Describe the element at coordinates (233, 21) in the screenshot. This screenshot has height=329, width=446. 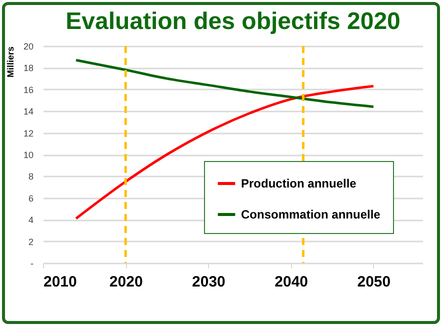
I see `chart-title: Evaluation des objectifs 2020` at that location.